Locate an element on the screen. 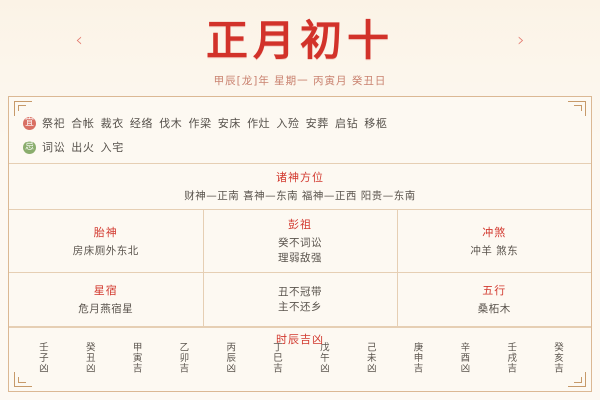  gods-direction-title: 诸神方位 is located at coordinates (300, 177).